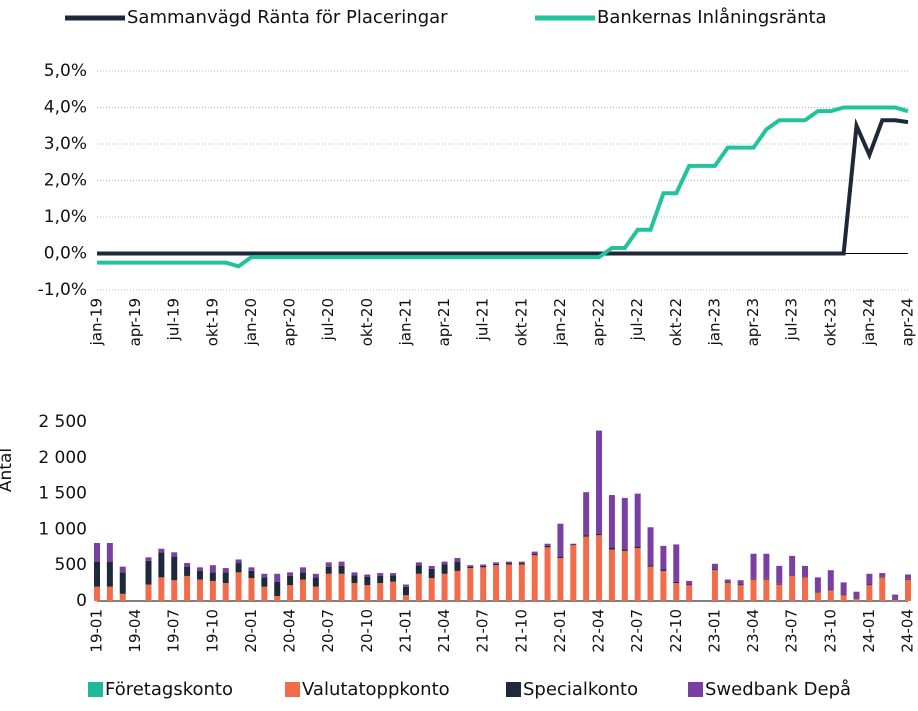  Describe the element at coordinates (483, 319) in the screenshot. I see `x-tick-label: jul-21` at that location.